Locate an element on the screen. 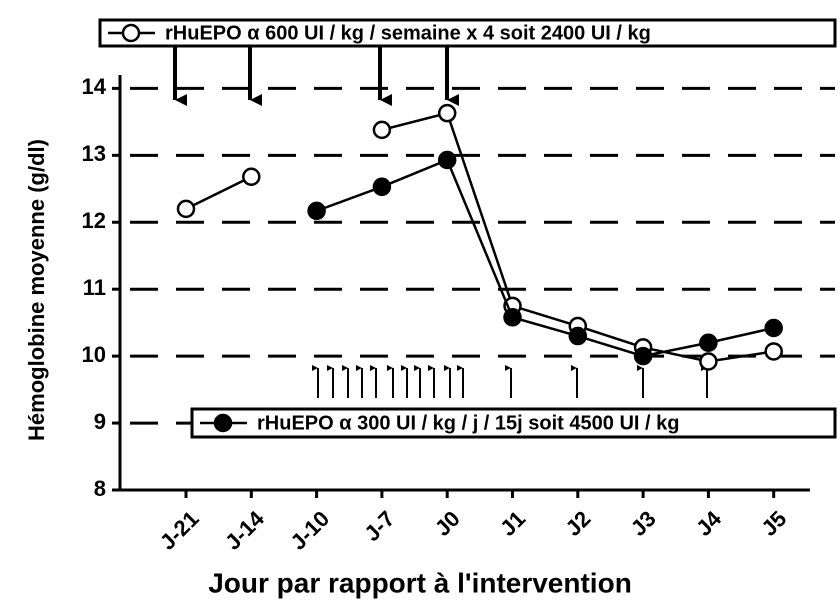 The height and width of the screenshot is (608, 840). y-tick-label: 8 is located at coordinates (100, 488).